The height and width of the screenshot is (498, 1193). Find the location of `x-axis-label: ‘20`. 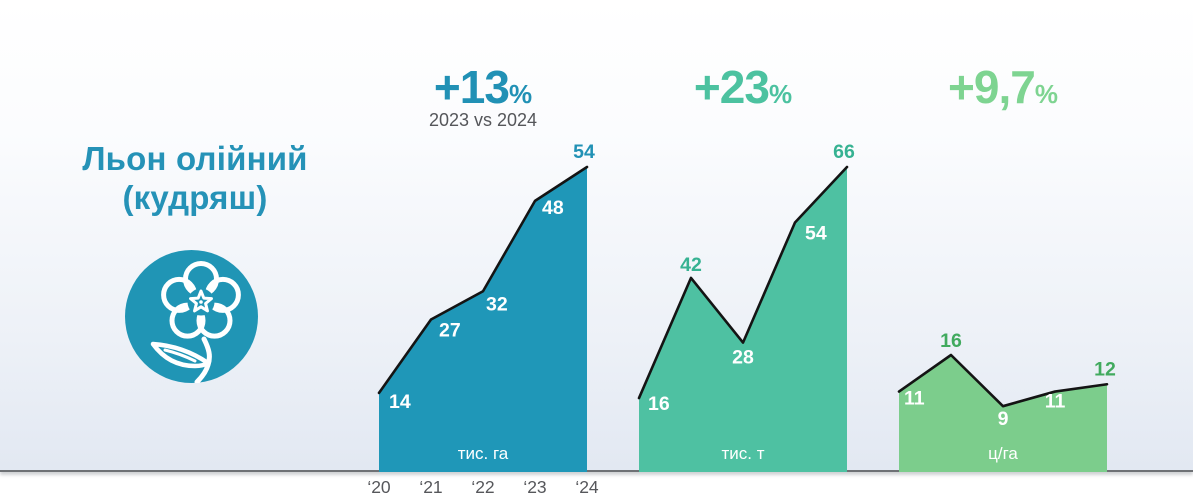

x-axis-label: ‘20 is located at coordinates (379, 487).